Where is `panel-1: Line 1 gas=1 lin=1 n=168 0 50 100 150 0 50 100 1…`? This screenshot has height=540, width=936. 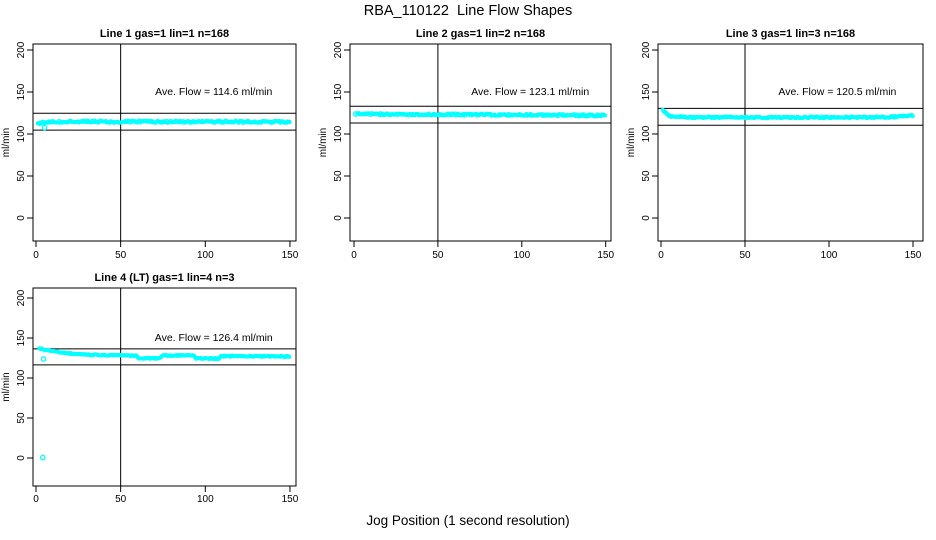
panel-1: Line 1 gas=1 lin=1 n=168 0 50 100 150 0 50 100 1… is located at coordinates (150, 144).